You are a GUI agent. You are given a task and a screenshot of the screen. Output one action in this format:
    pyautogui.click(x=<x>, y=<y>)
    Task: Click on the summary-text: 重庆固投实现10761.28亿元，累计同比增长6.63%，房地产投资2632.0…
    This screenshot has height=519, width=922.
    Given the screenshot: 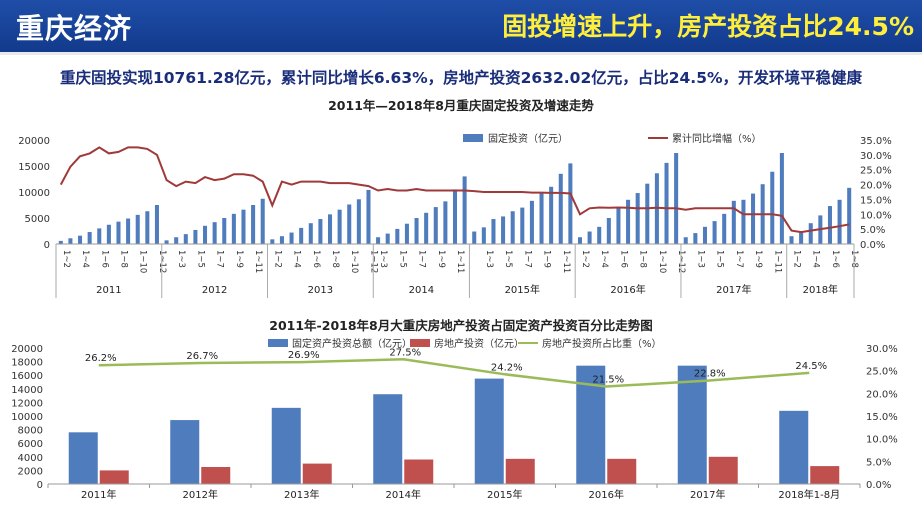 What is the action you would take?
    pyautogui.click(x=461, y=78)
    